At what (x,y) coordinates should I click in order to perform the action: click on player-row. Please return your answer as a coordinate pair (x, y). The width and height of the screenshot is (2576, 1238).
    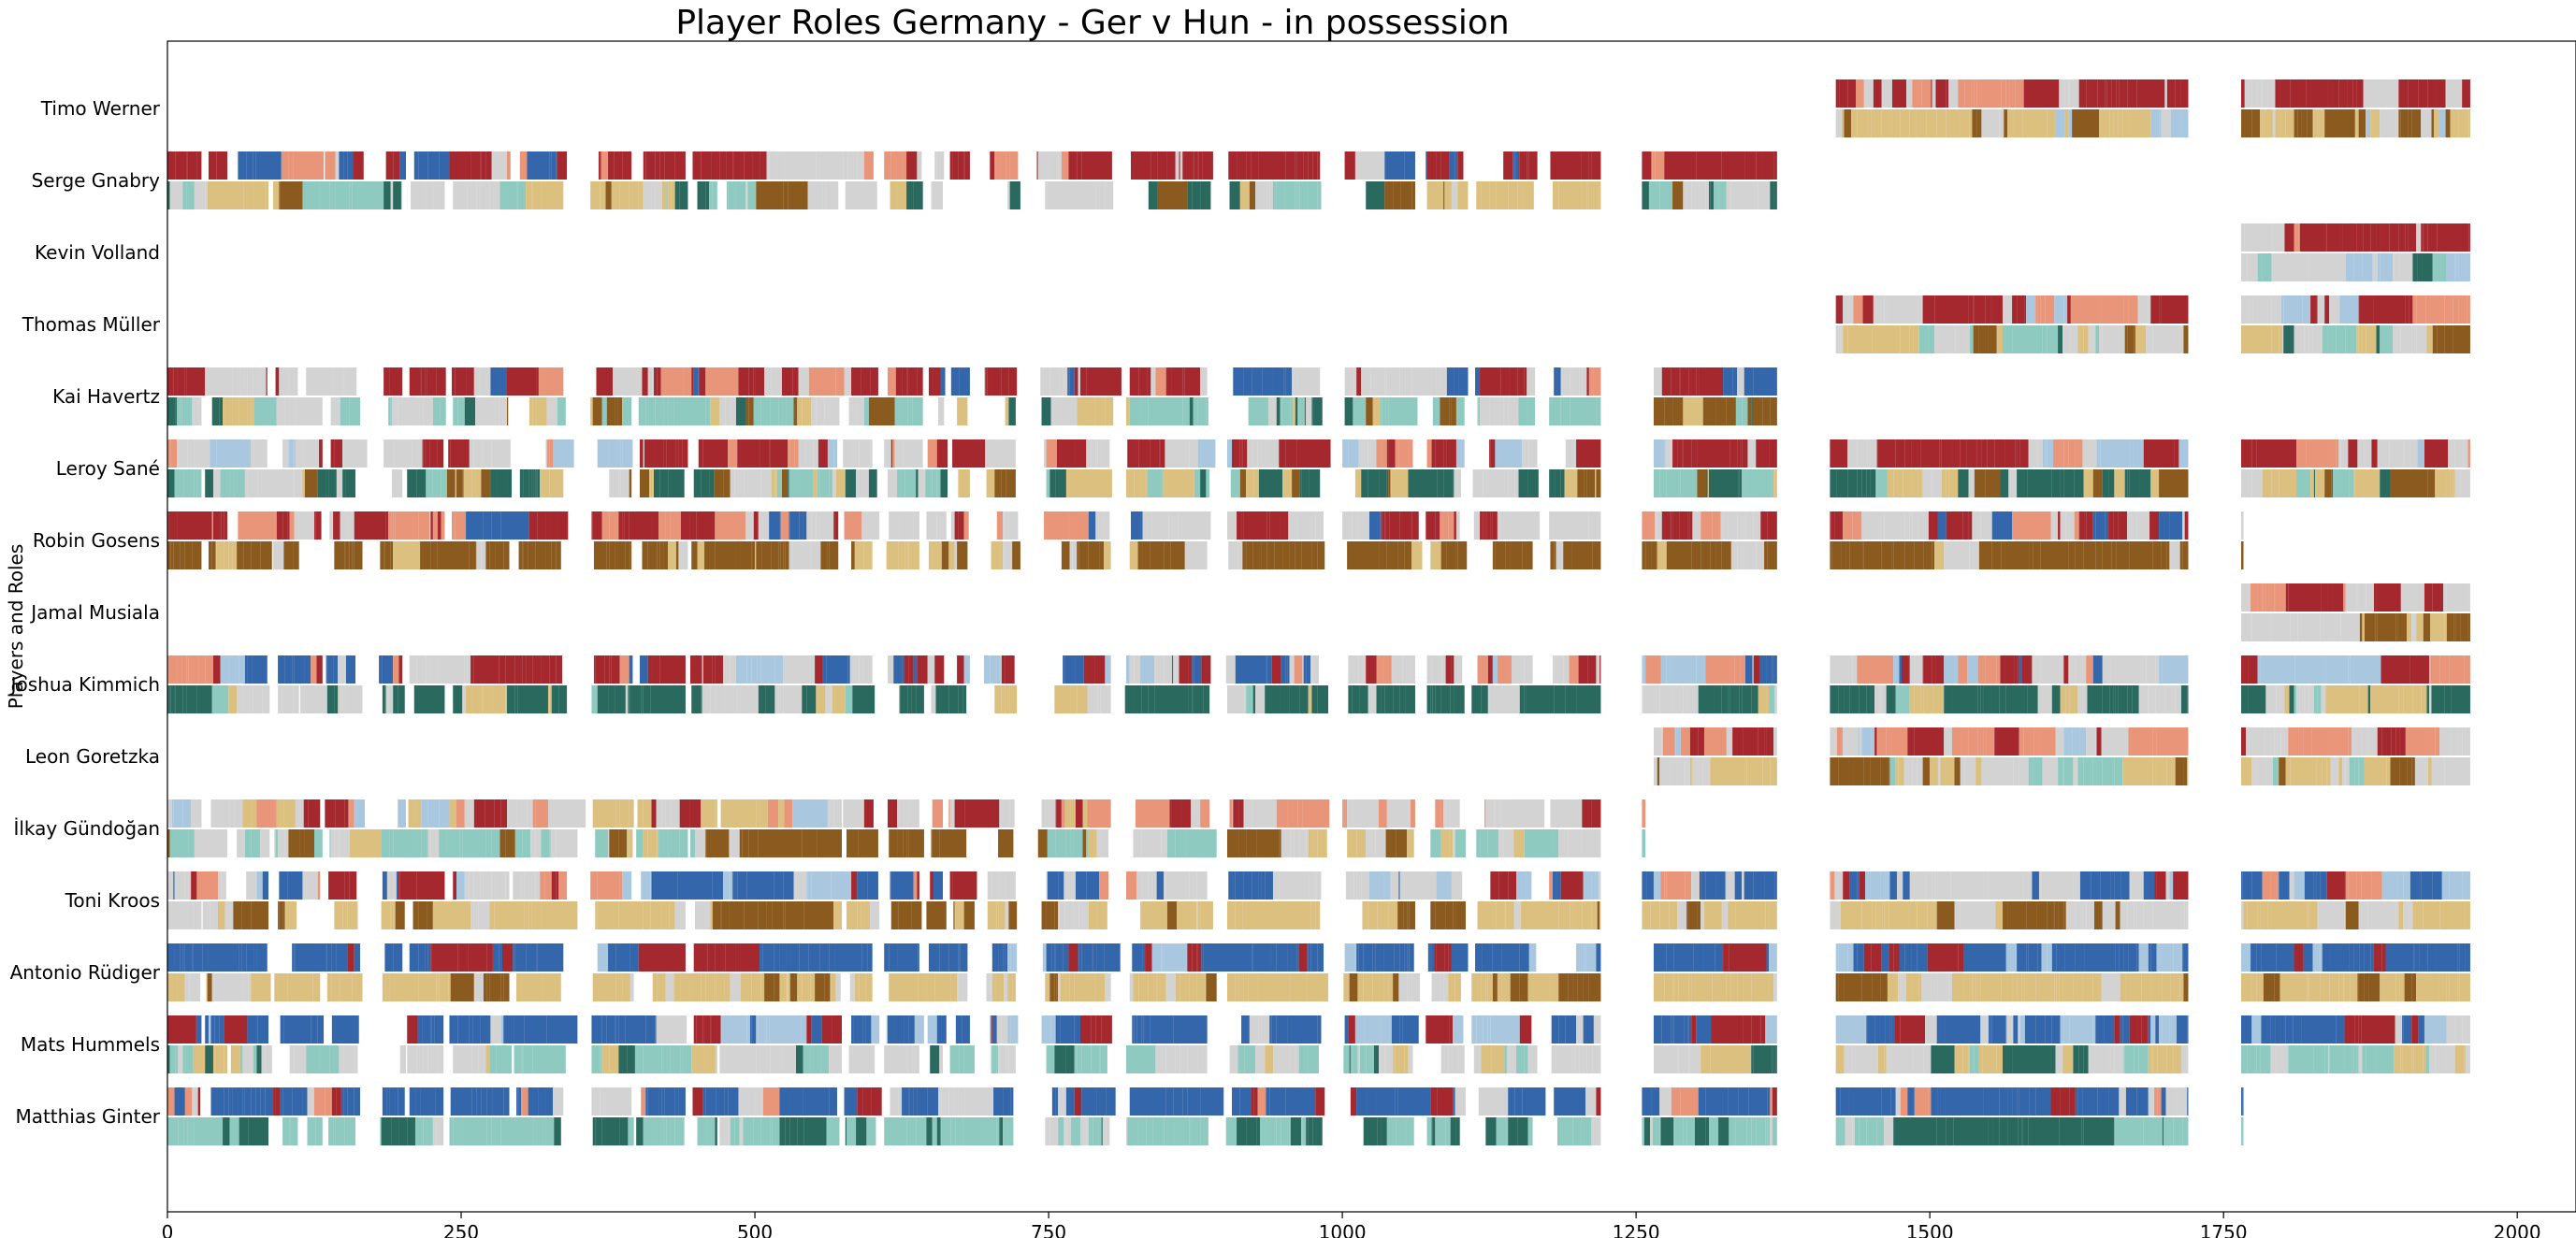
    Looking at the image, I should click on (1318, 1044).